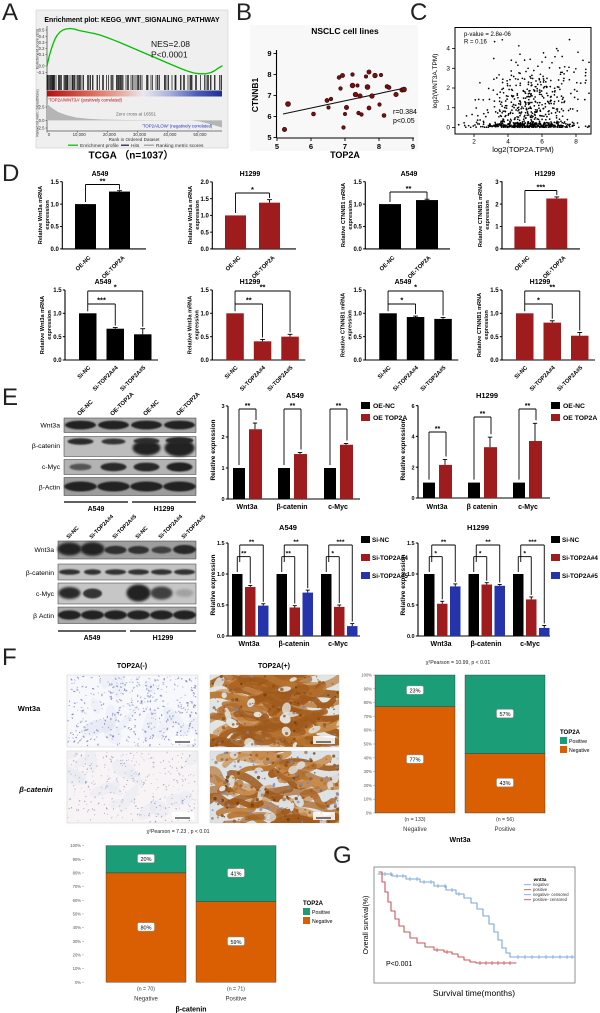  I want to click on svg-text: Overall survival(%), so click(366, 925).